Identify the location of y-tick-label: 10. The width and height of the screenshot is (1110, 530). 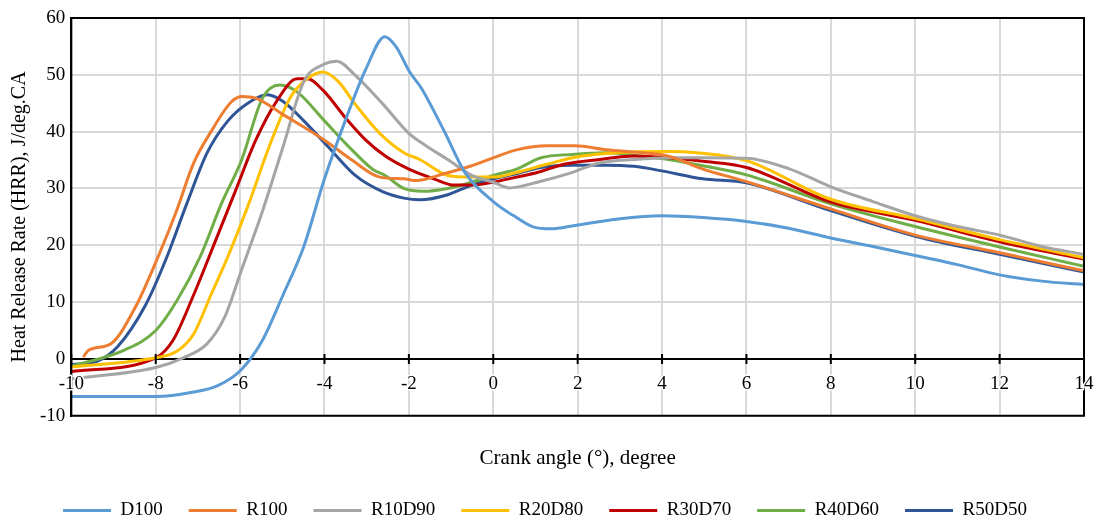
(56, 301).